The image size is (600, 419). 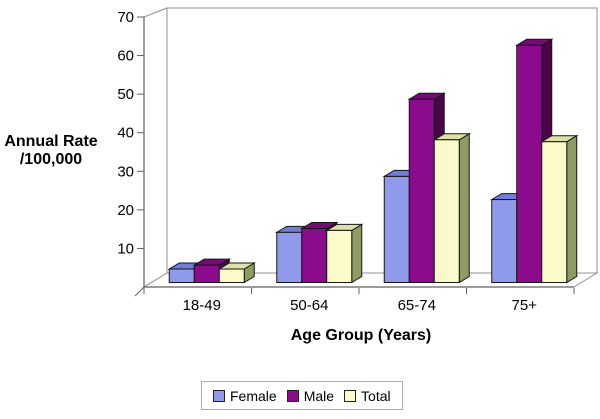 What do you see at coordinates (125, 56) in the screenshot?
I see `y-tick-label: 60` at bounding box center [125, 56].